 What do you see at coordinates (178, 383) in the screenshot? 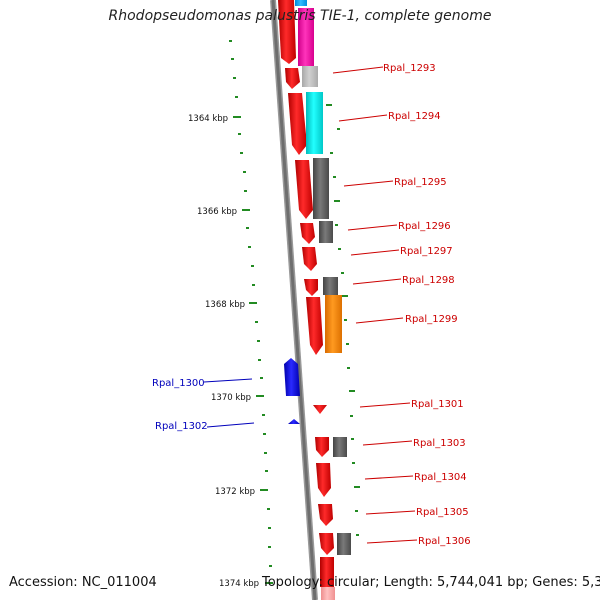
I see `gene-label-rpal-1300: Rpal_1300` at bounding box center [178, 383].